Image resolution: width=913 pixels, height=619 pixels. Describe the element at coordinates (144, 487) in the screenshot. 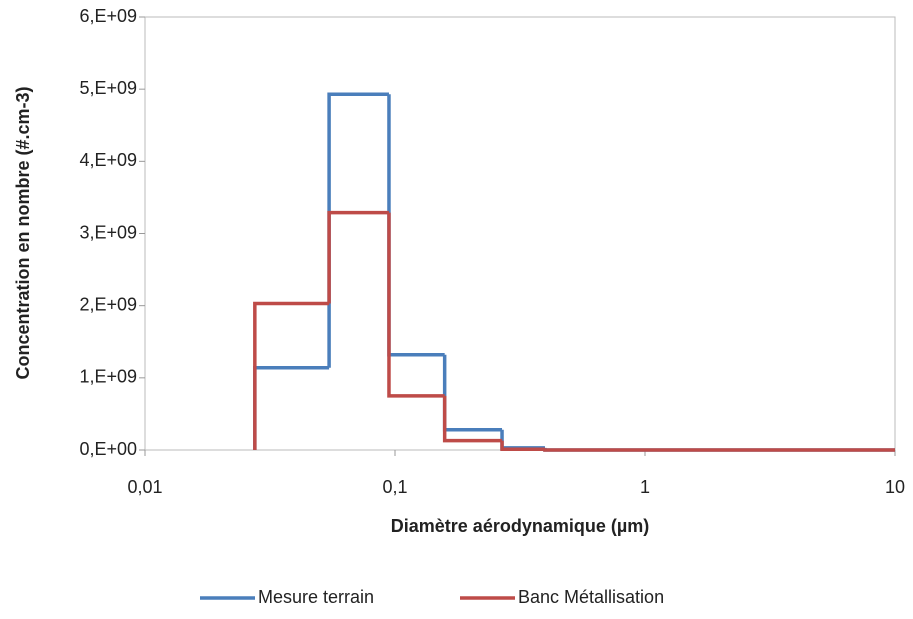

I see `x-tick-label: 0,01` at that location.